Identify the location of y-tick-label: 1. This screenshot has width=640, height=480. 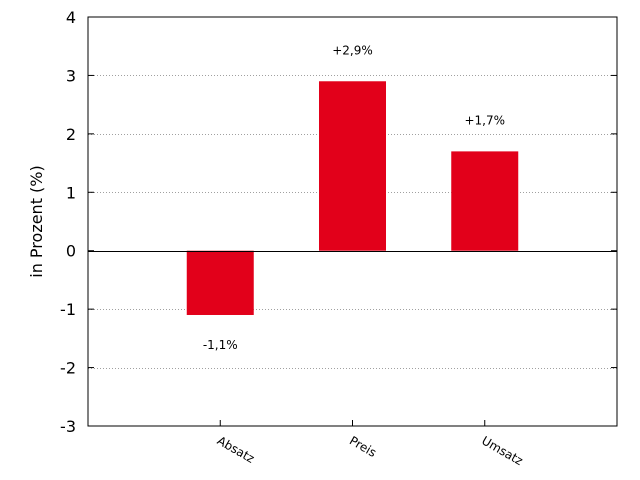
(71, 192).